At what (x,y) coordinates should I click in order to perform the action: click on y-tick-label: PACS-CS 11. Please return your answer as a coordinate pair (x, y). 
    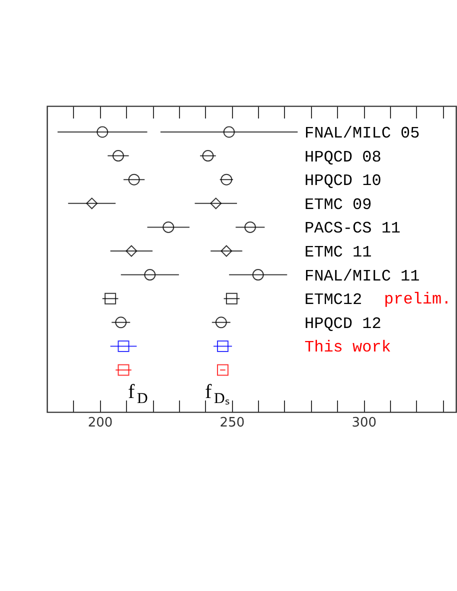
    Looking at the image, I should click on (352, 229).